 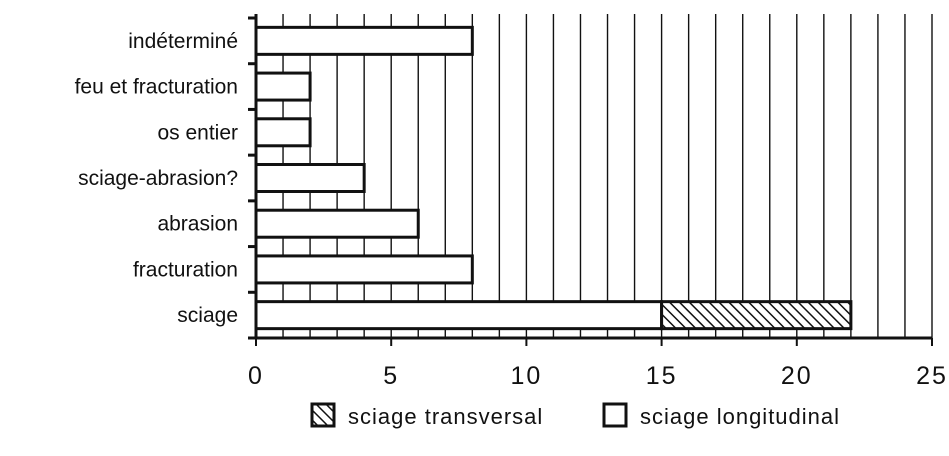 I want to click on category-label: fracturation, so click(x=185, y=269).